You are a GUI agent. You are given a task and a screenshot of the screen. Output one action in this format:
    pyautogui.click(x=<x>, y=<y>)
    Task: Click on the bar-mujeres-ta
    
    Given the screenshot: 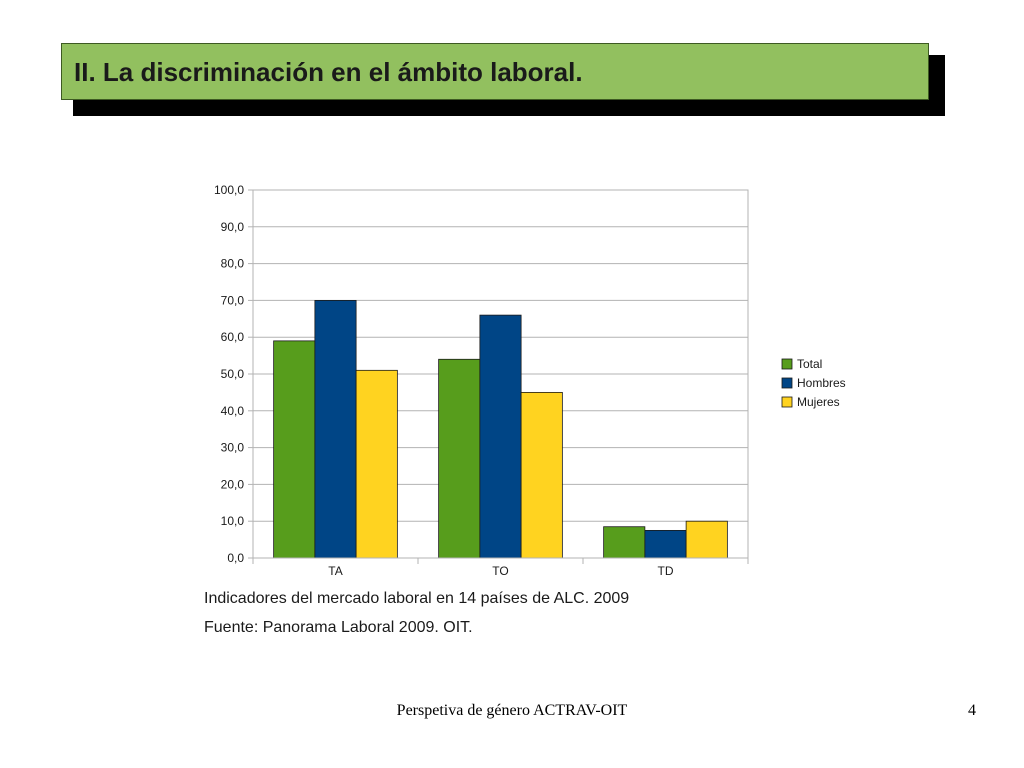 What is the action you would take?
    pyautogui.click(x=376, y=464)
    